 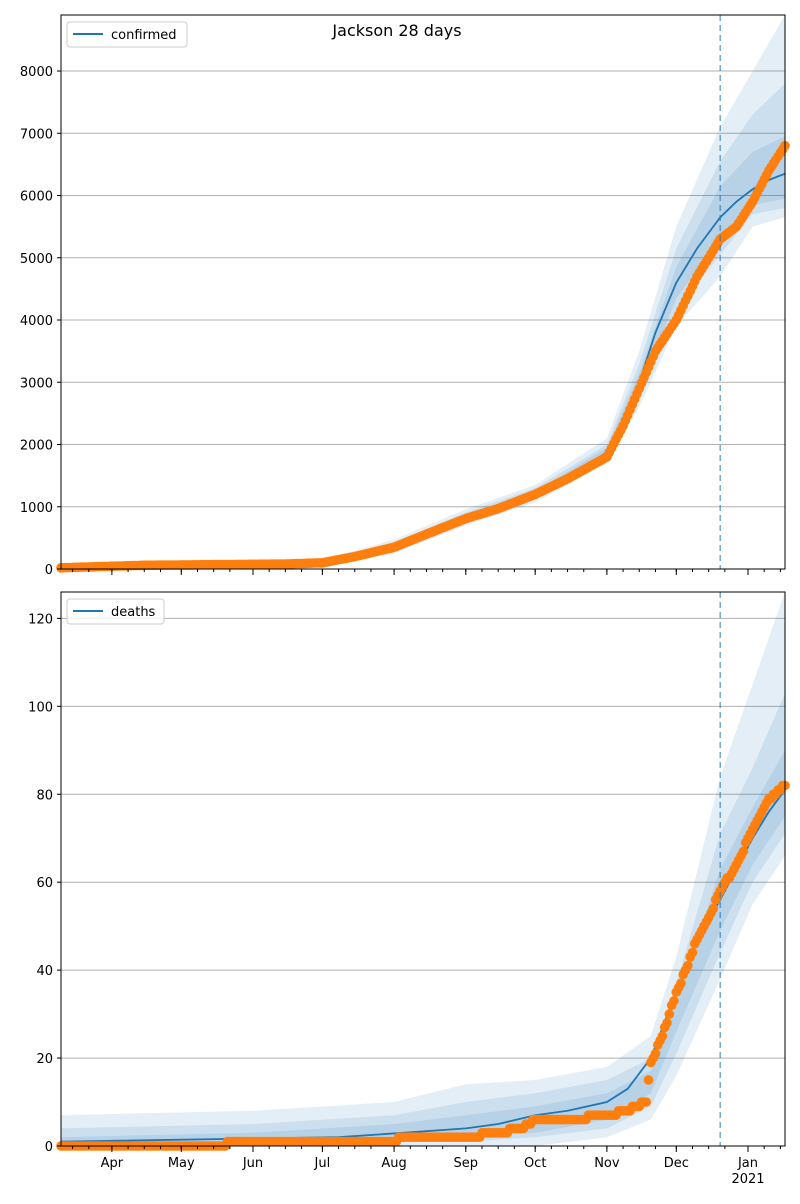 I want to click on deaths-x-tick-label: Aug, so click(x=393, y=1163).